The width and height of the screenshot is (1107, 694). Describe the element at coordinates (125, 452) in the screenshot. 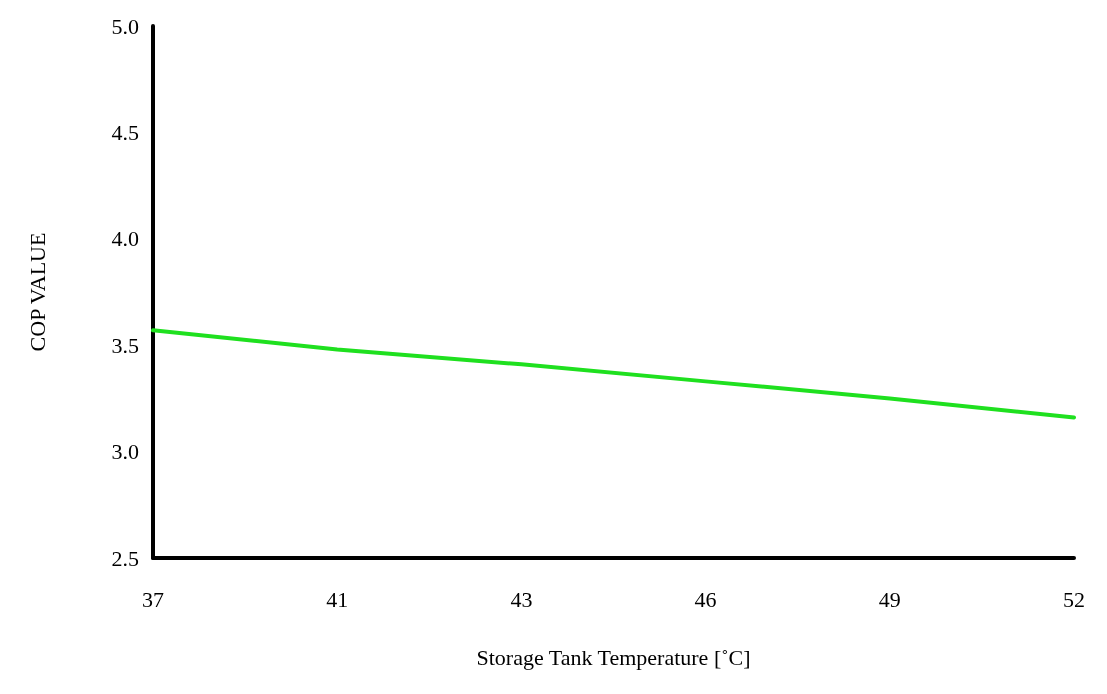

I see `y-tick-label: 3.0` at that location.